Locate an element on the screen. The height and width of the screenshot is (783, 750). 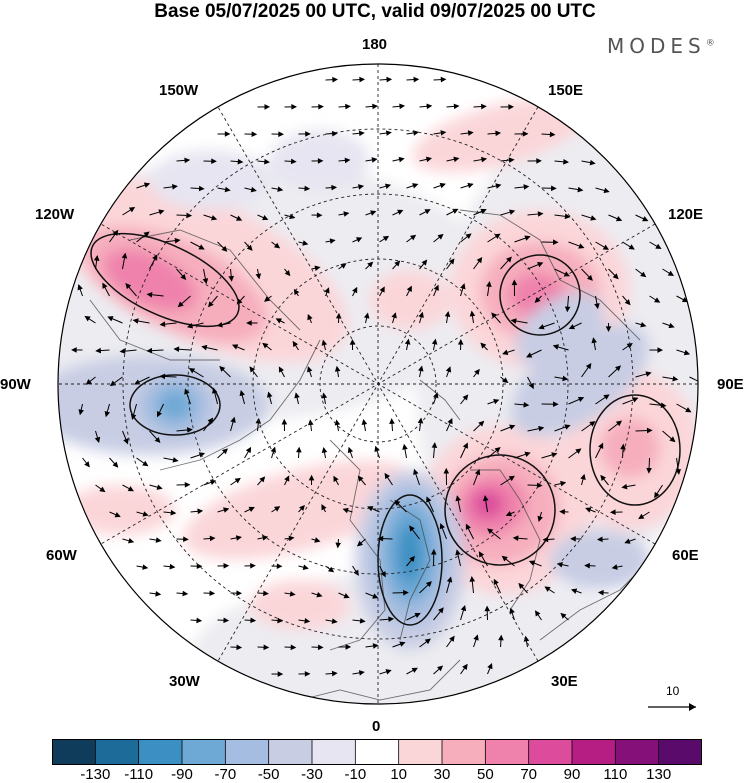
longitude-label-60w: 60W is located at coordinates (61, 555).